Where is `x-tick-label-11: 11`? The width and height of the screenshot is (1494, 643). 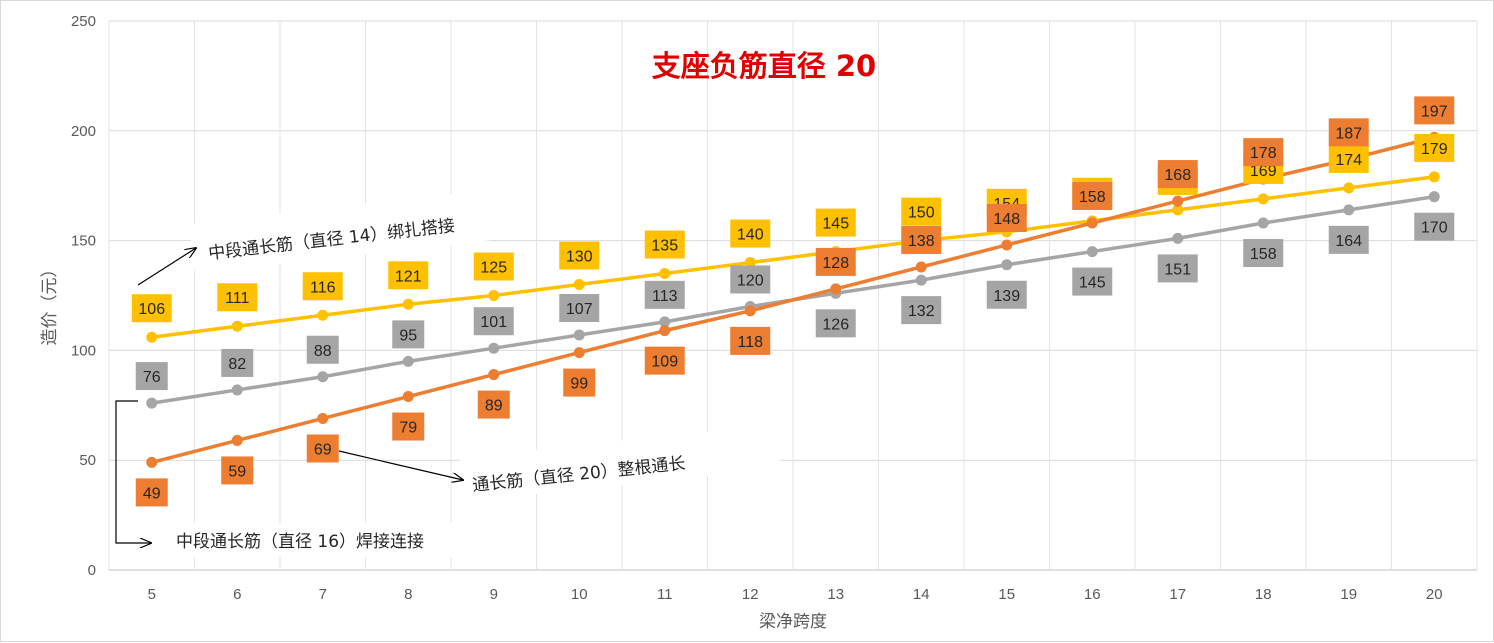
x-tick-label-11: 11 is located at coordinates (665, 594).